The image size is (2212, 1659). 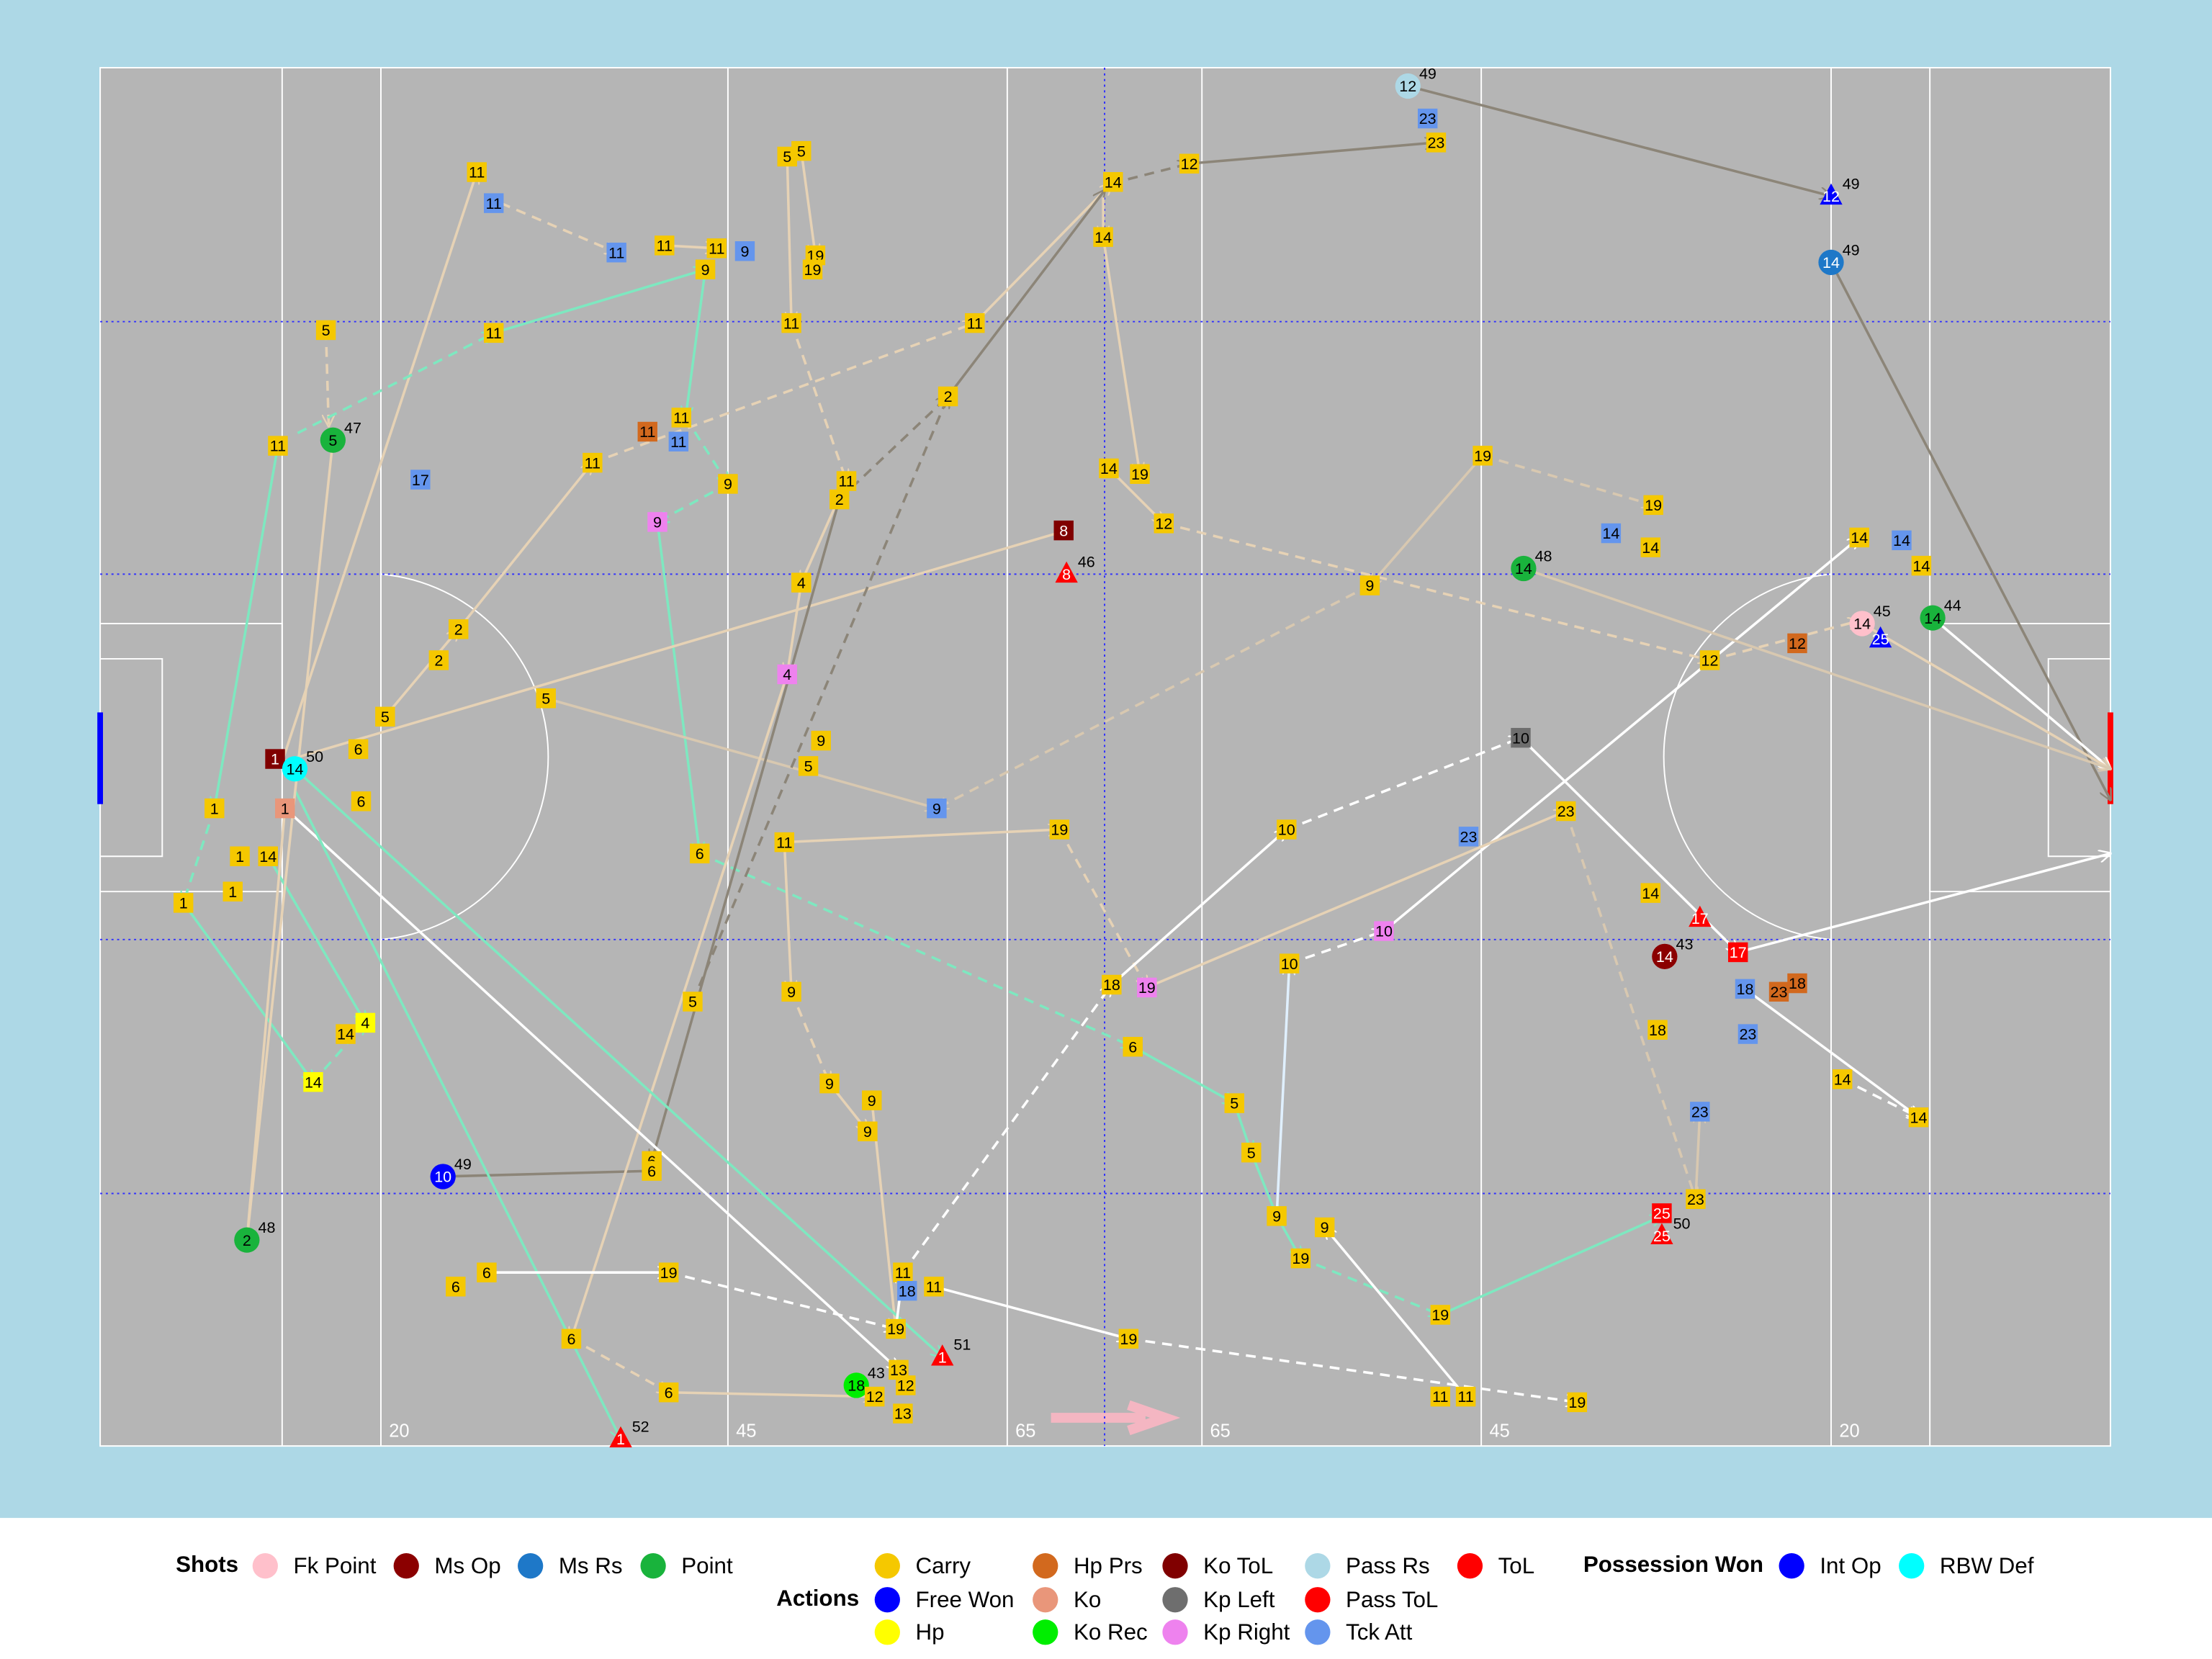 I want to click on legend-title: Actions, so click(x=818, y=1598).